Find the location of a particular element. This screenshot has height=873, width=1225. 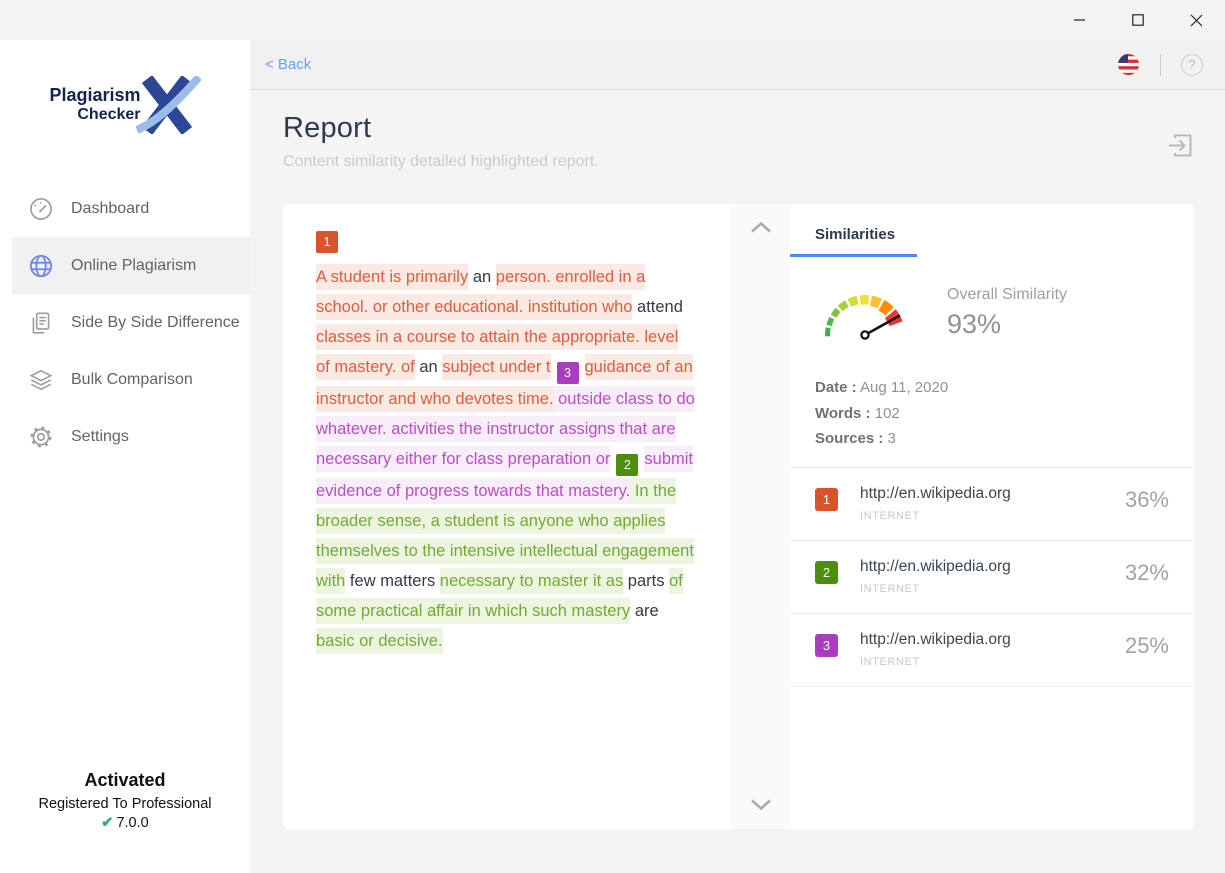

source-number-badge: 1 is located at coordinates (826, 499).